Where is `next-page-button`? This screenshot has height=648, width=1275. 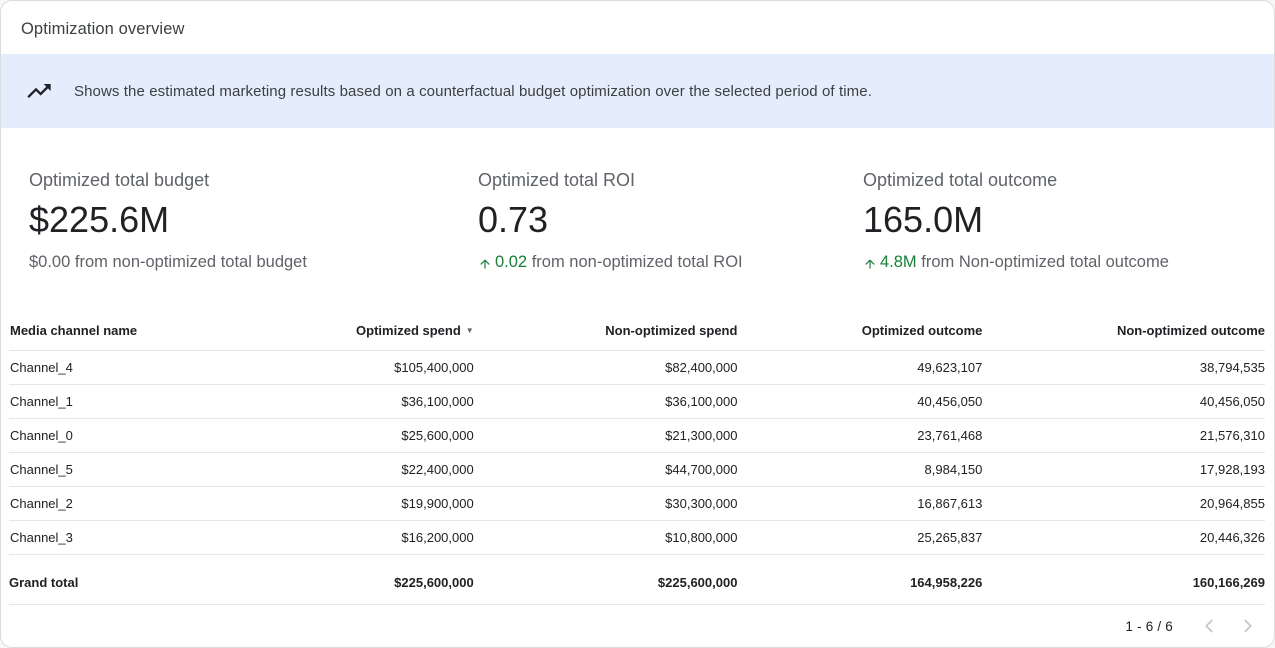 next-page-button is located at coordinates (1248, 626).